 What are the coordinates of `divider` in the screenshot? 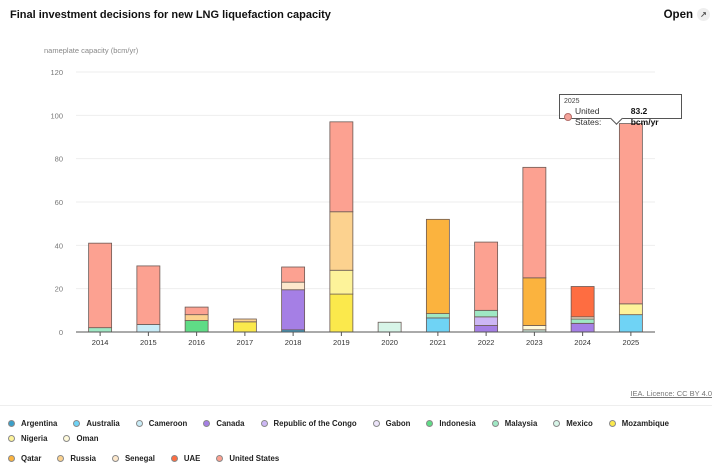 It's located at (356, 405).